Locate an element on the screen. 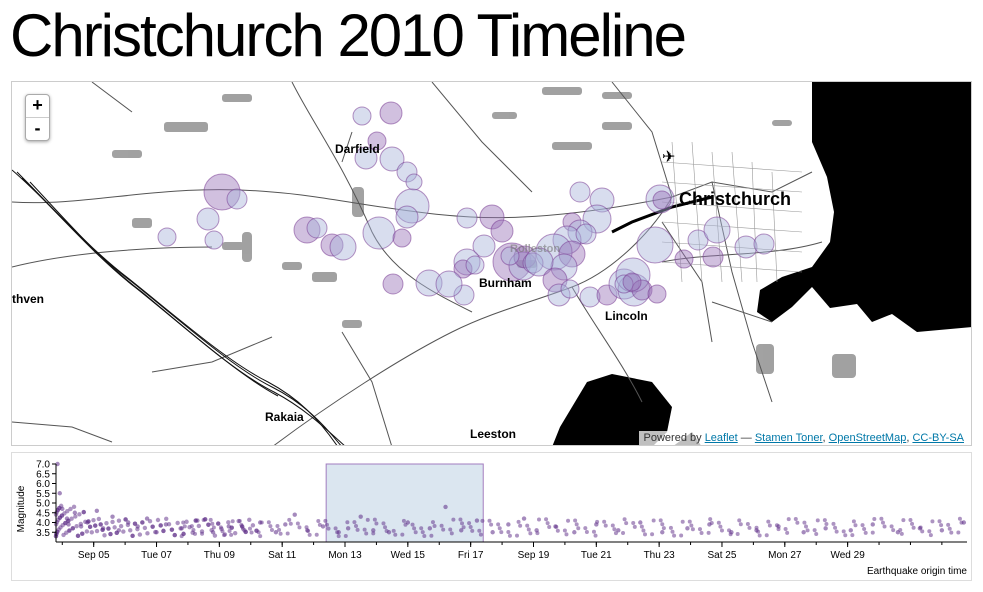 This screenshot has height=592, width=983. zoom-in-button: + is located at coordinates (37, 106).